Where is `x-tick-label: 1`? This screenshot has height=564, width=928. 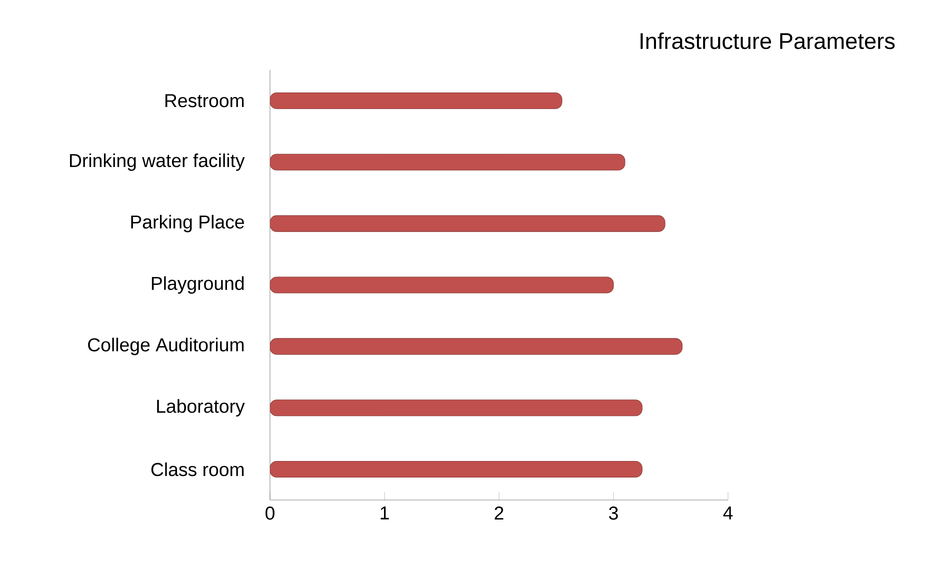
x-tick-label: 1 is located at coordinates (384, 513).